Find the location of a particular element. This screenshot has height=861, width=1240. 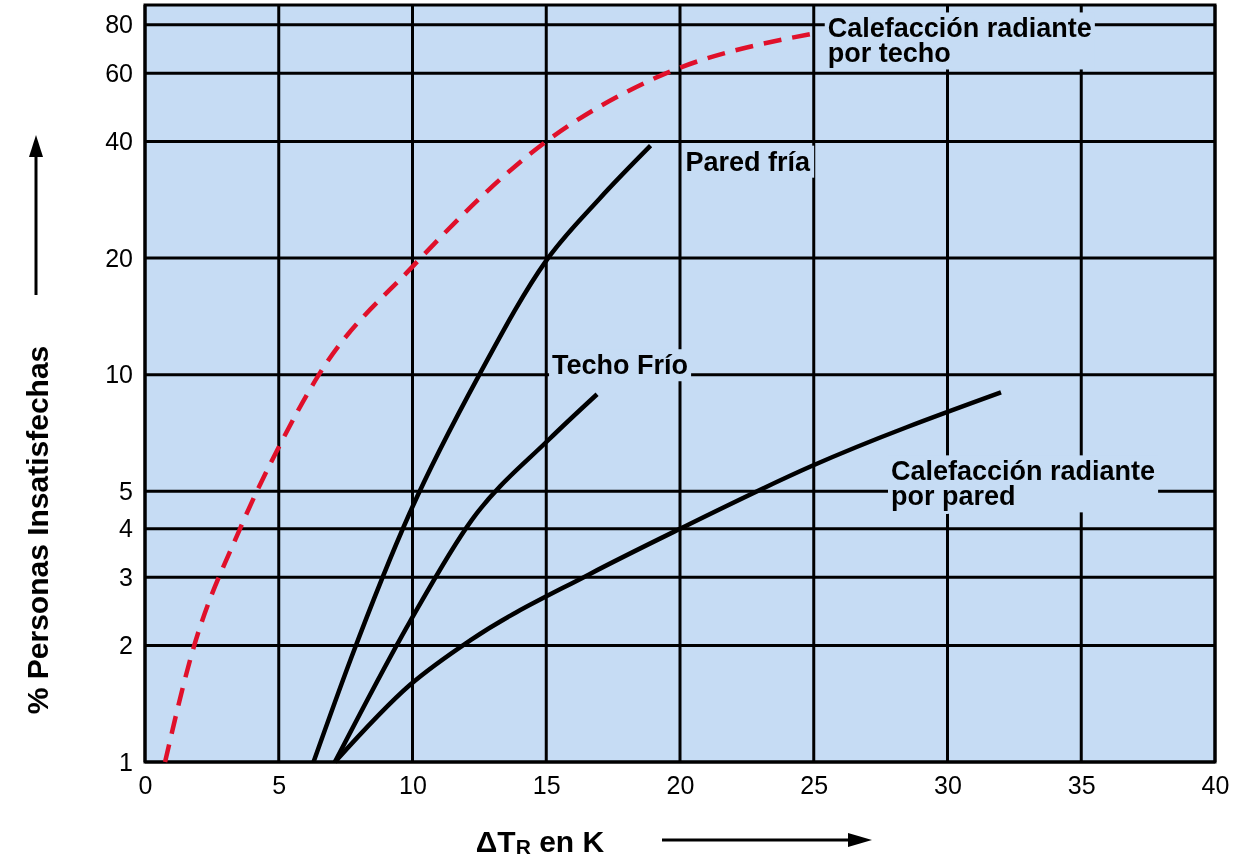

x-axis-title: ΔT$_{R}$ en K is located at coordinates (540, 841).